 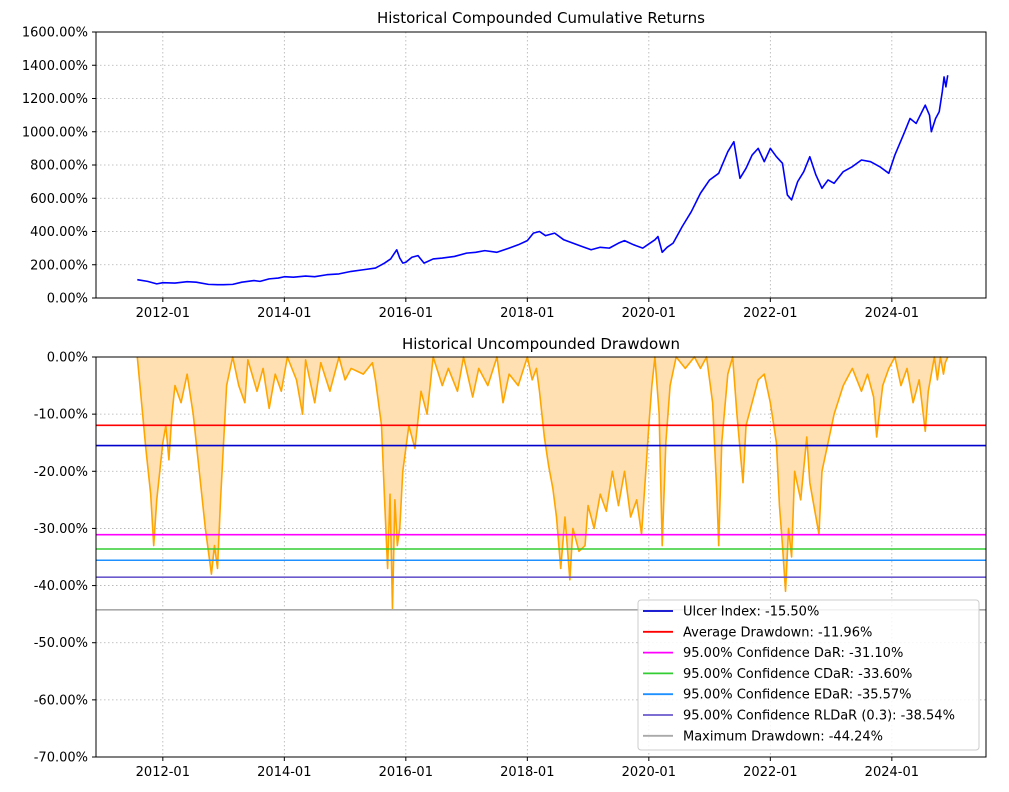 What do you see at coordinates (819, 716) in the screenshot?
I see `legend-label: 95.00% Confidence RLDaR (0.3): -38.54%` at bounding box center [819, 716].